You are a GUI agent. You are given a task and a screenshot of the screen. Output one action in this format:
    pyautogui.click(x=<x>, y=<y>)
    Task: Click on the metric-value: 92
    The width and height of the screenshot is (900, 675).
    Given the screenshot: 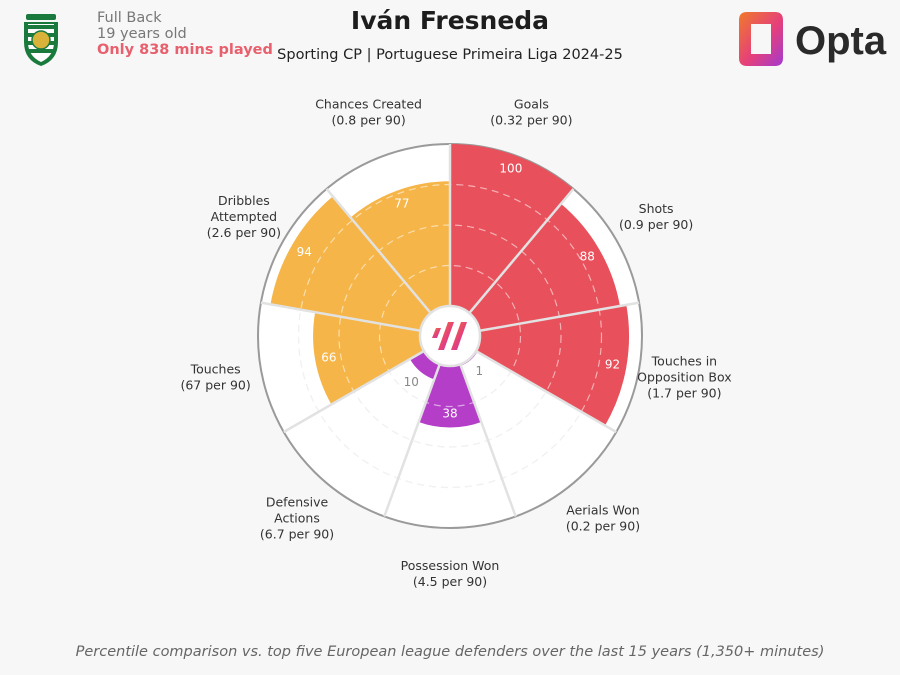 What is the action you would take?
    pyautogui.click(x=612, y=365)
    